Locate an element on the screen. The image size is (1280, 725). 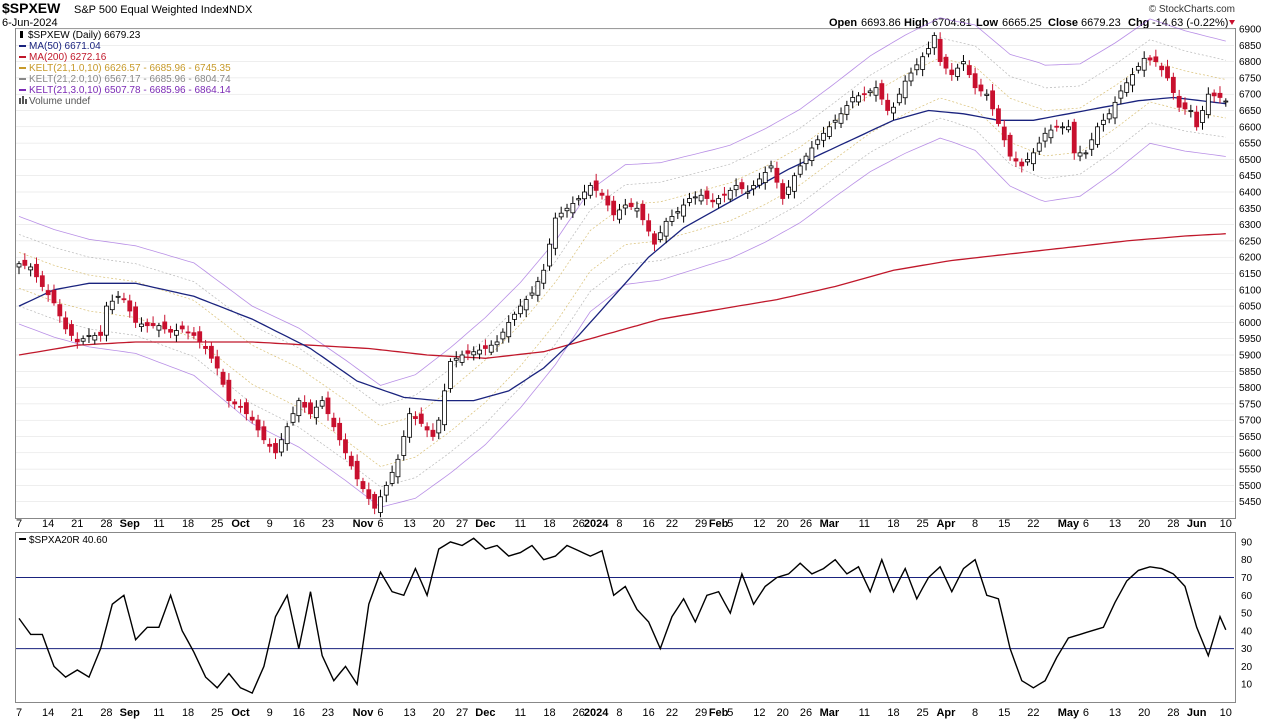
breadth-x-tick: 28 is located at coordinates (1173, 713).